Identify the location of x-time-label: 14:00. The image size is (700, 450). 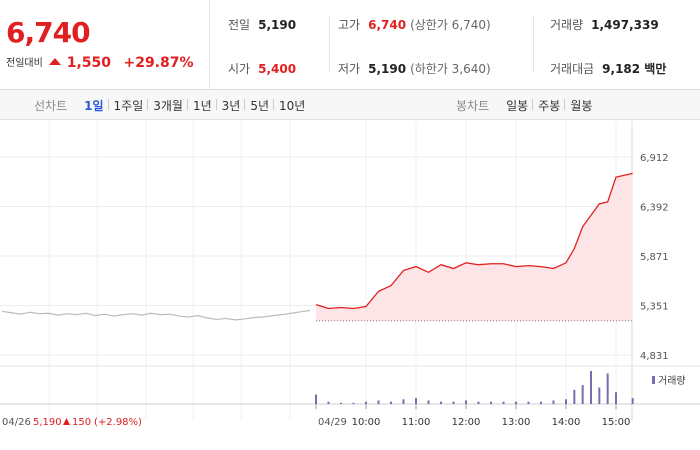
(566, 422).